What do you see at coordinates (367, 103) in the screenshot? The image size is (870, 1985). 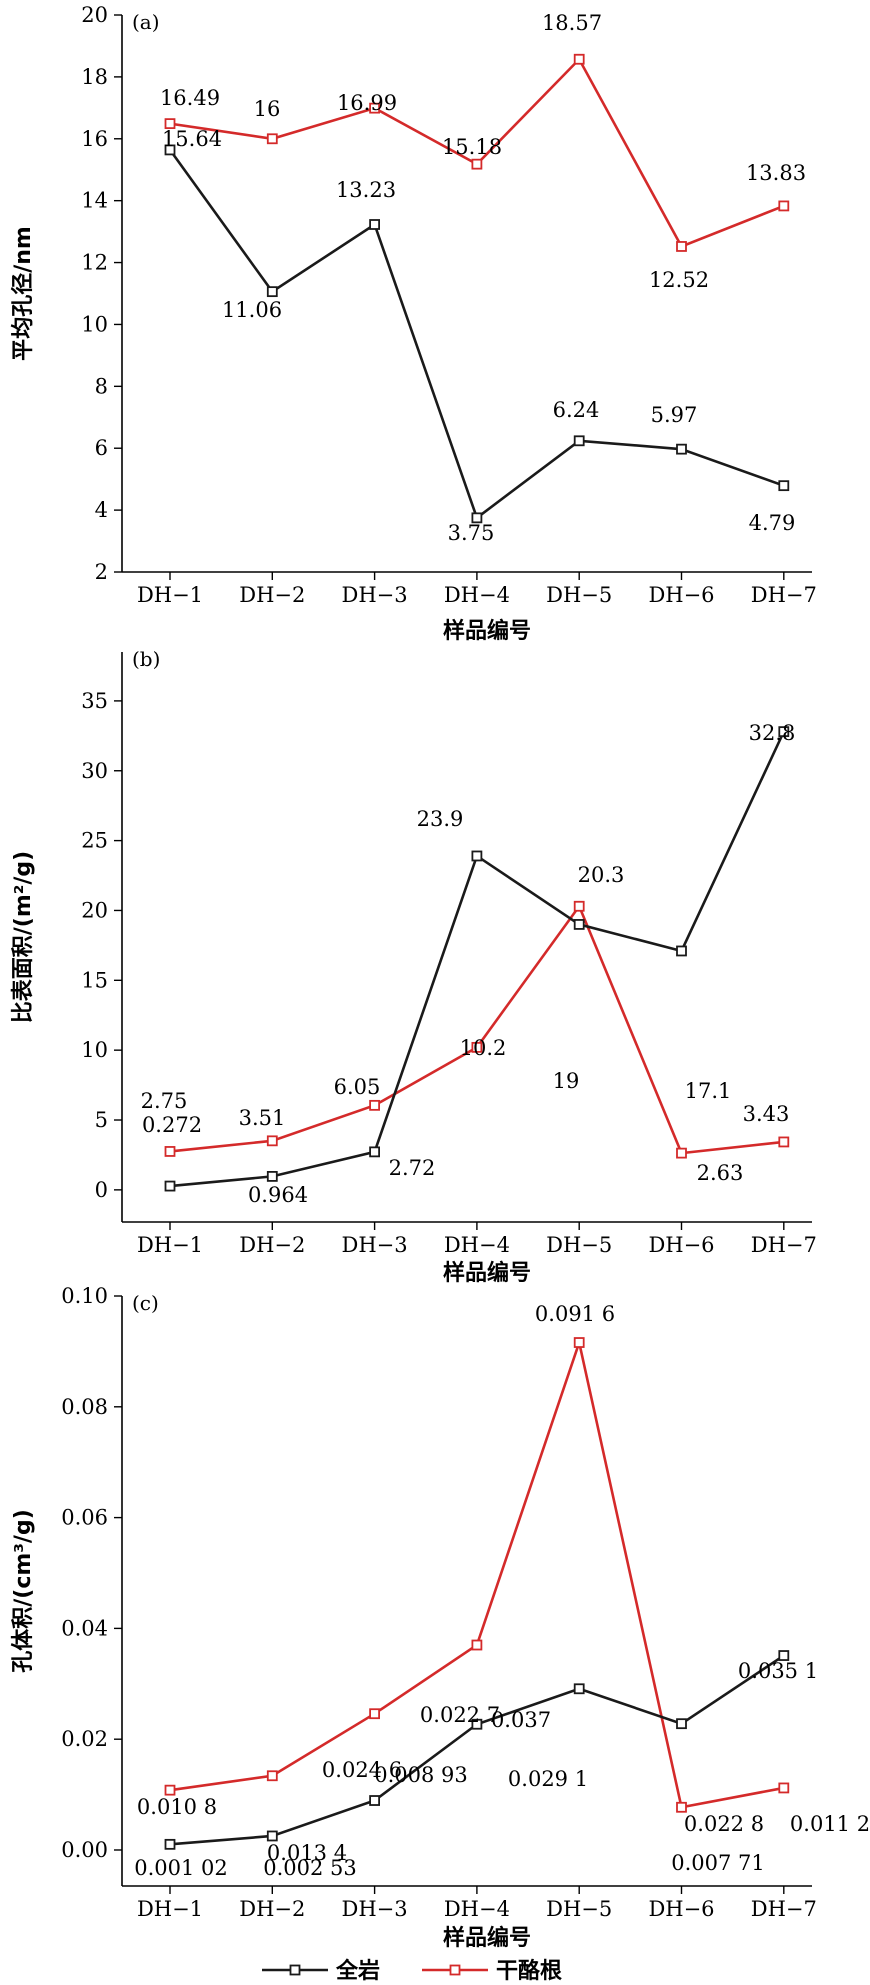 I see `data-label-kerogen: 16.99` at bounding box center [367, 103].